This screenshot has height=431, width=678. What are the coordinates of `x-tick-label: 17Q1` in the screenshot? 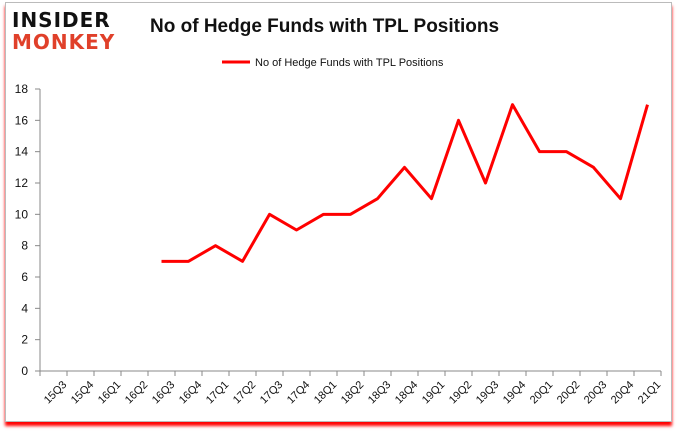 It's located at (218, 393).